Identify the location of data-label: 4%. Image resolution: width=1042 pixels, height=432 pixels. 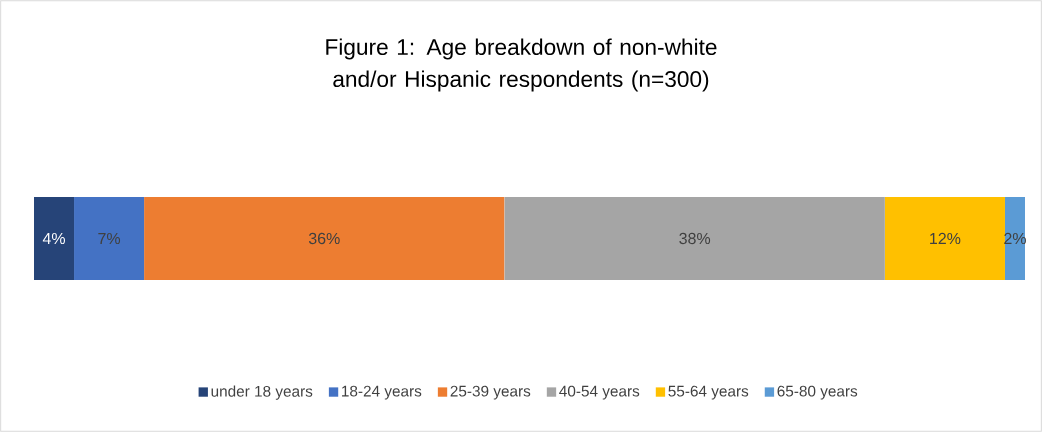
(54, 238).